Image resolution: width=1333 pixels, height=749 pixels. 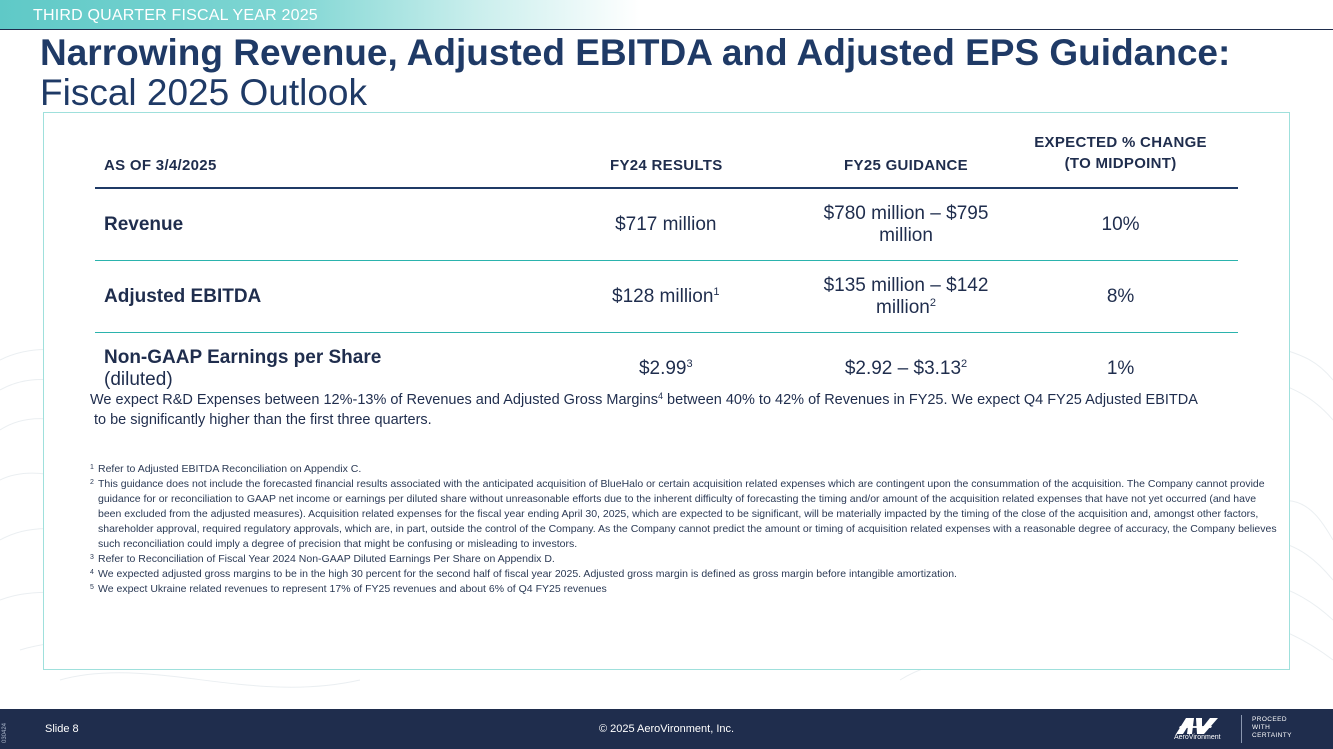 What do you see at coordinates (1272, 728) in the screenshot?
I see `tagline: PROCEED WITH CERTAINTY` at bounding box center [1272, 728].